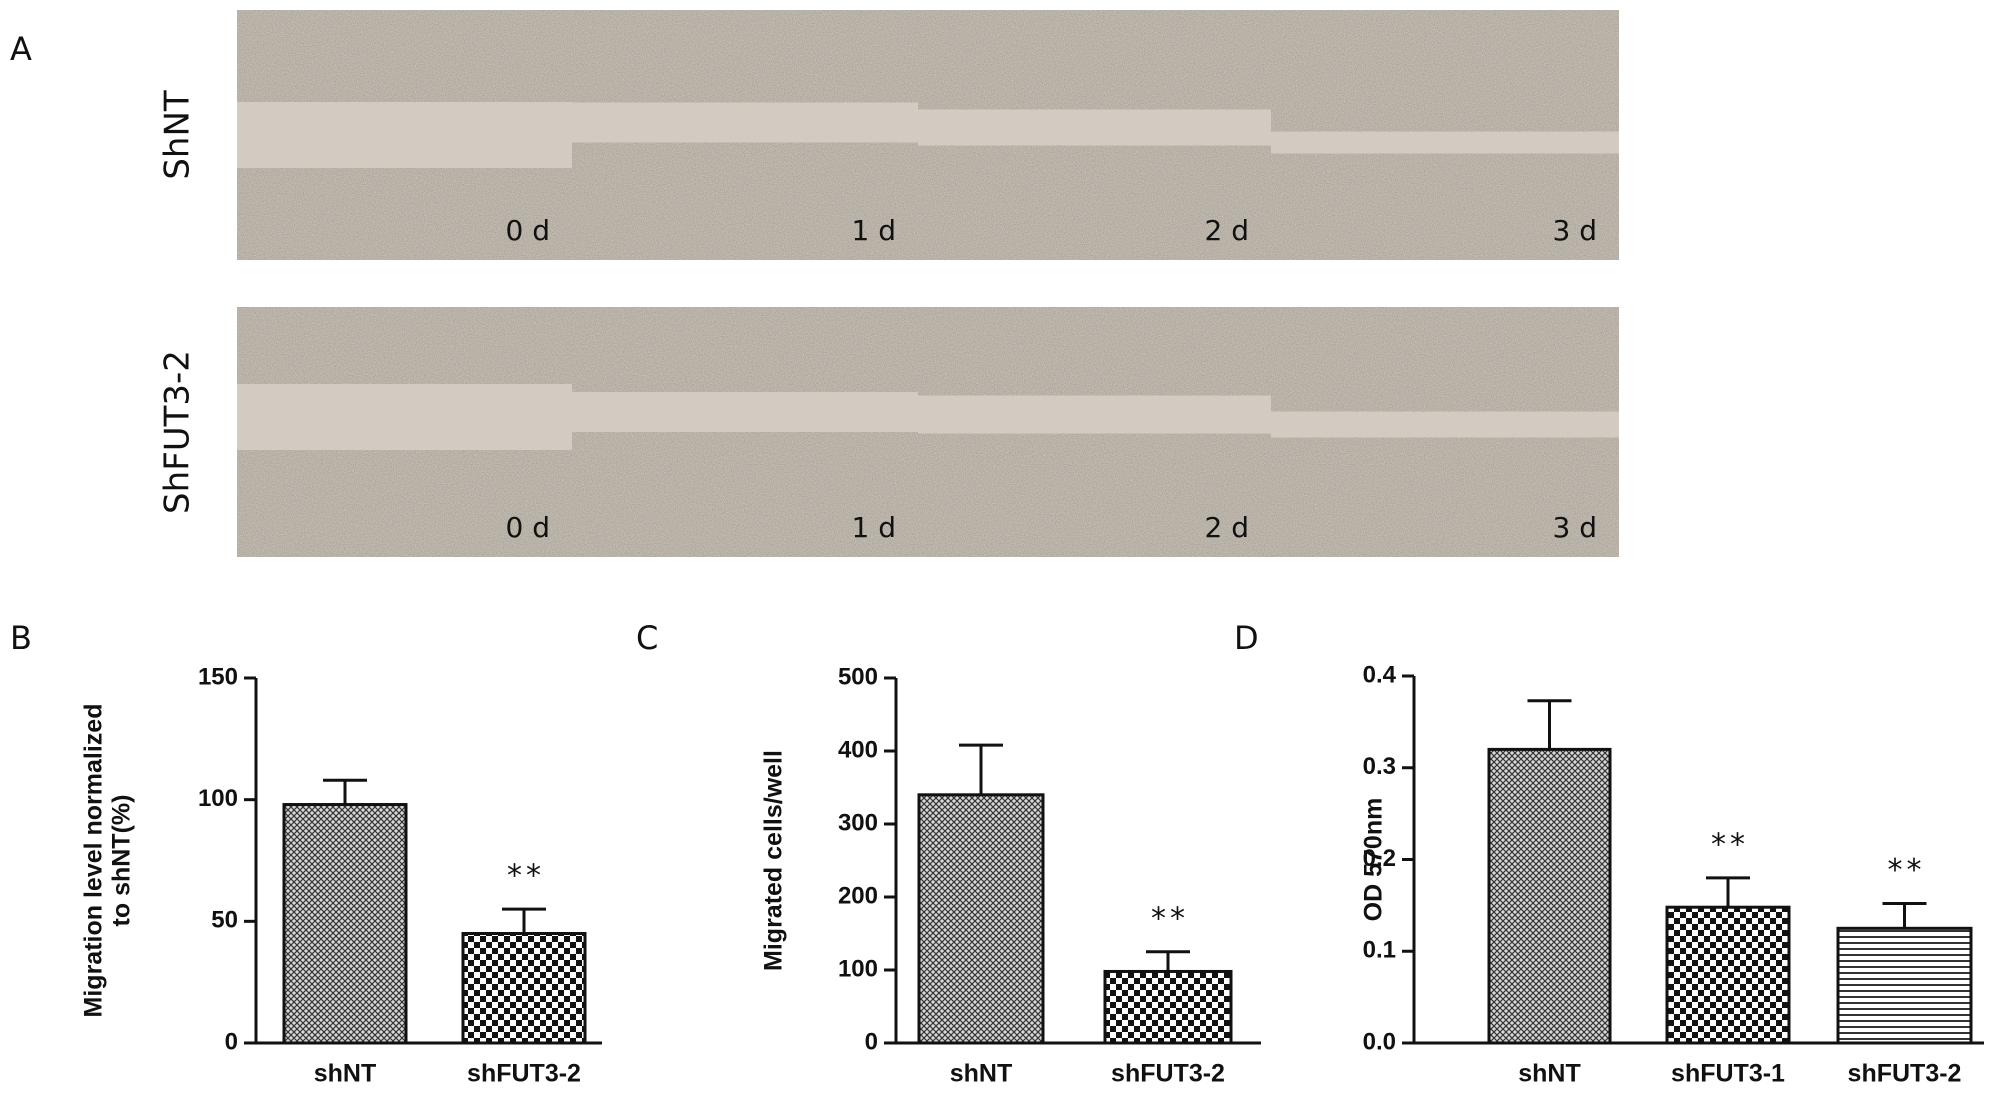 Image resolution: width=2008 pixels, height=1111 pixels. I want to click on panel-label: B, so click(21, 638).